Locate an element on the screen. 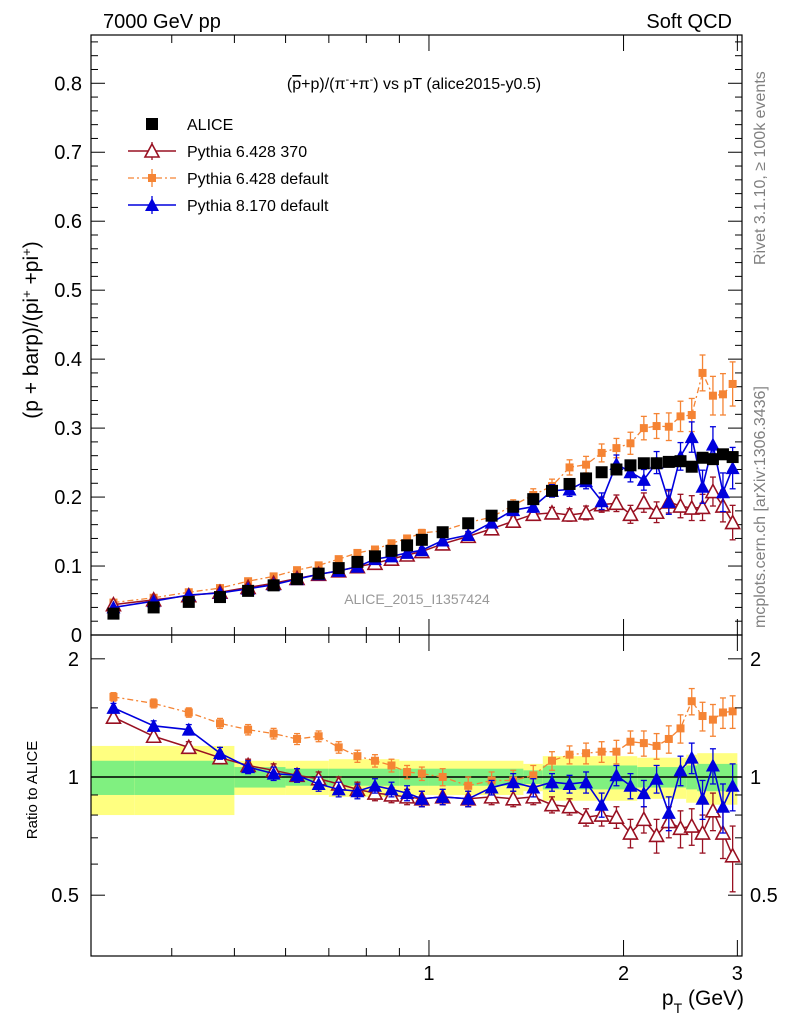 This screenshot has height=1024, width=786. main-y-tick-label: 0 is located at coordinates (76, 636).